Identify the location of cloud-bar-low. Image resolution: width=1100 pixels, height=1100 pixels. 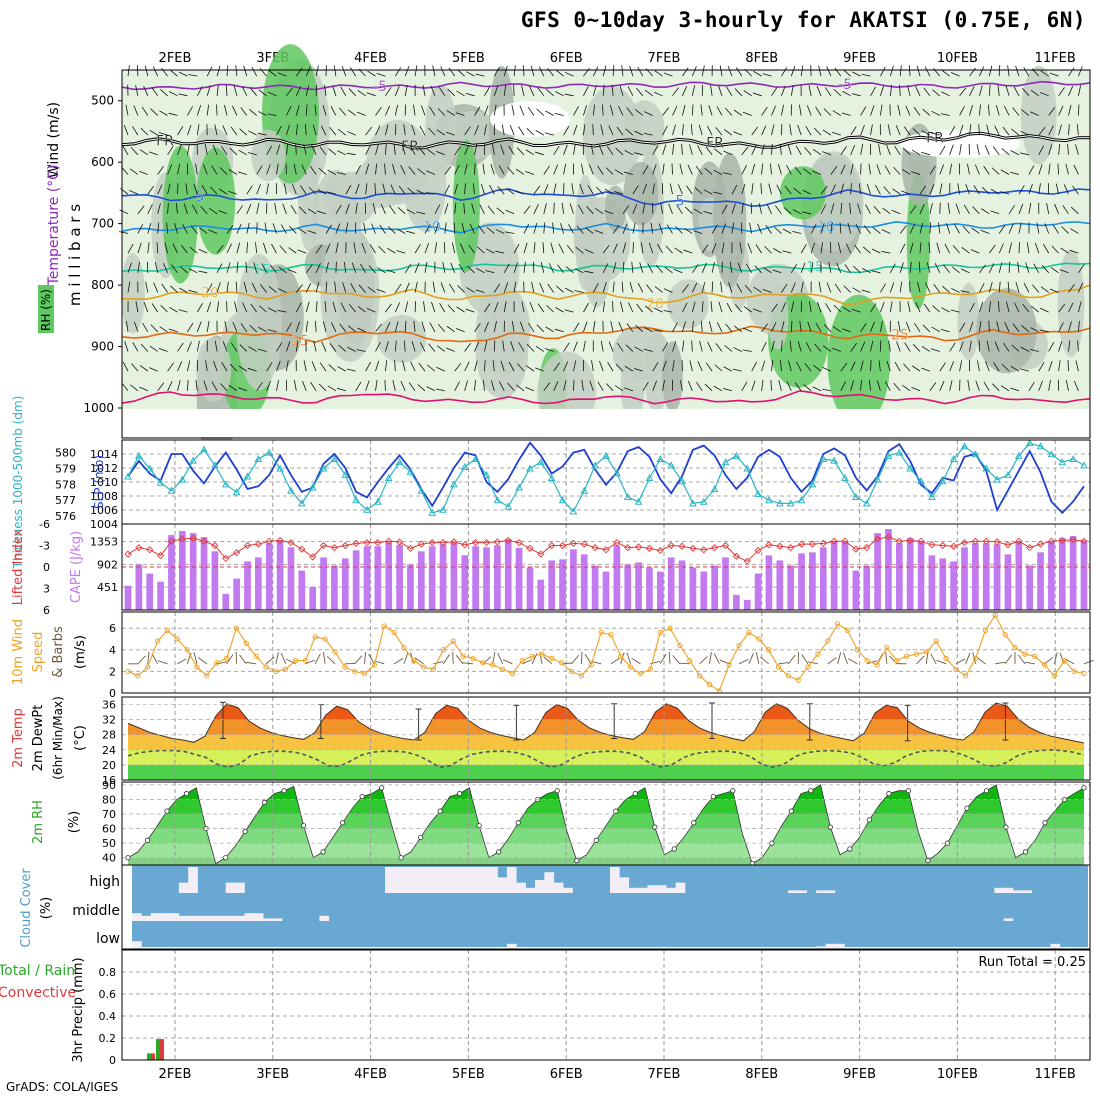
(821, 947).